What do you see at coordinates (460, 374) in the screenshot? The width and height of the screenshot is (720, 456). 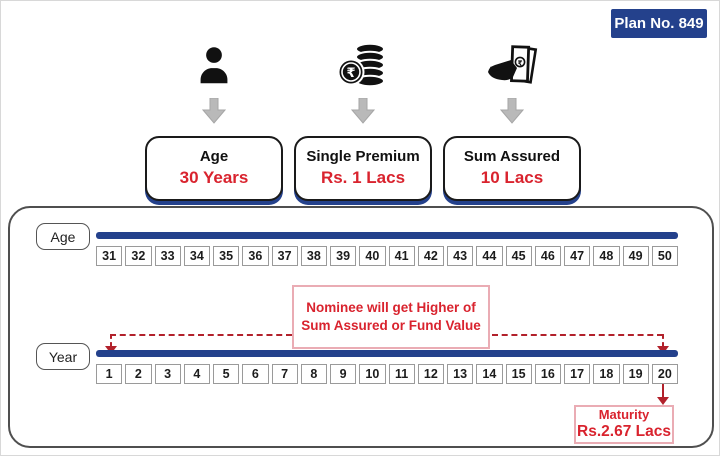 I see `year-cell: 13` at bounding box center [460, 374].